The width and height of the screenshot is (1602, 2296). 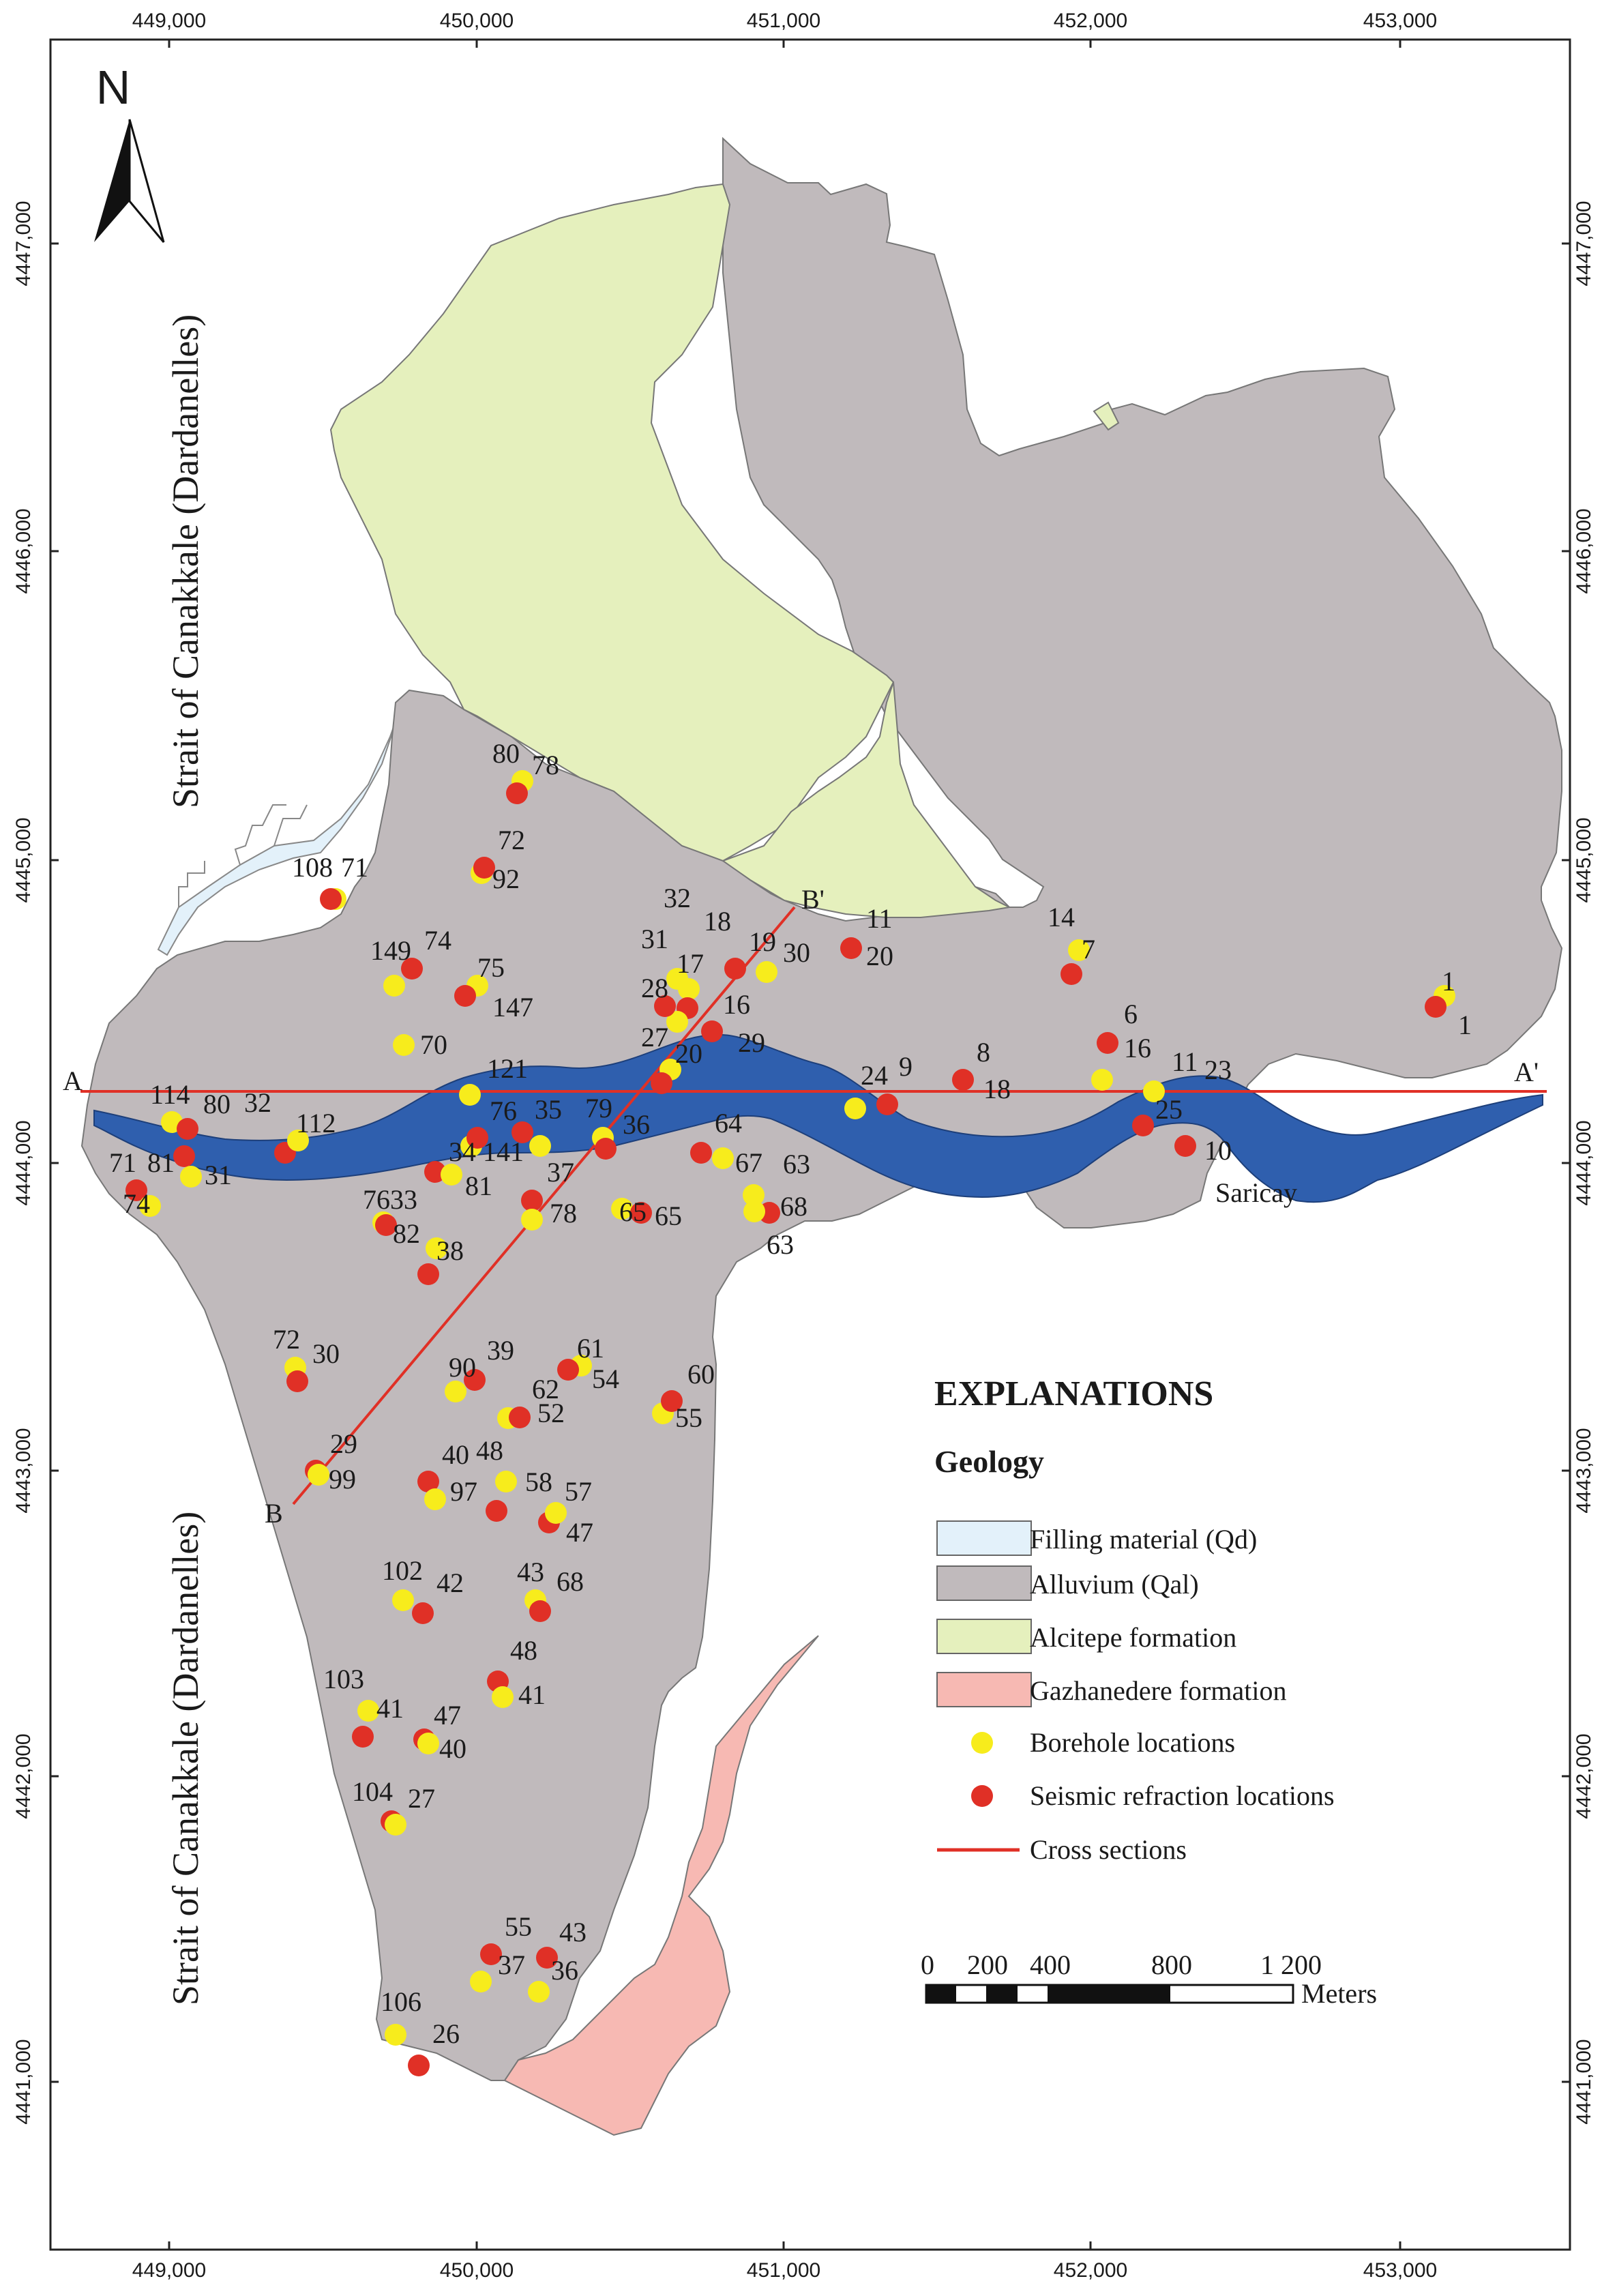 I want to click on strait-label-south: Strait of Canakkale (Dardanelles), so click(x=185, y=1758).